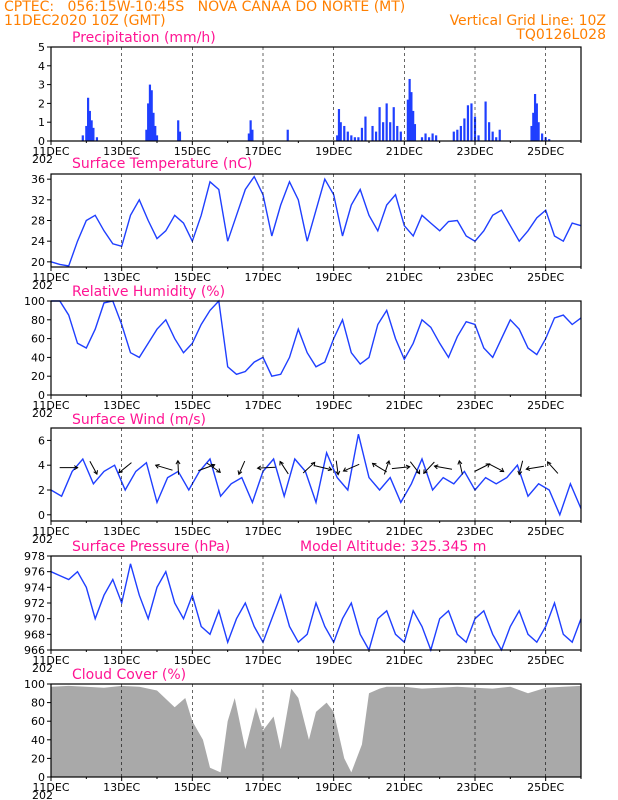 This screenshot has height=800, width=618. What do you see at coordinates (393, 547) in the screenshot?
I see `panel-subtitle: Model Altitude: 325.345 m` at bounding box center [393, 547].